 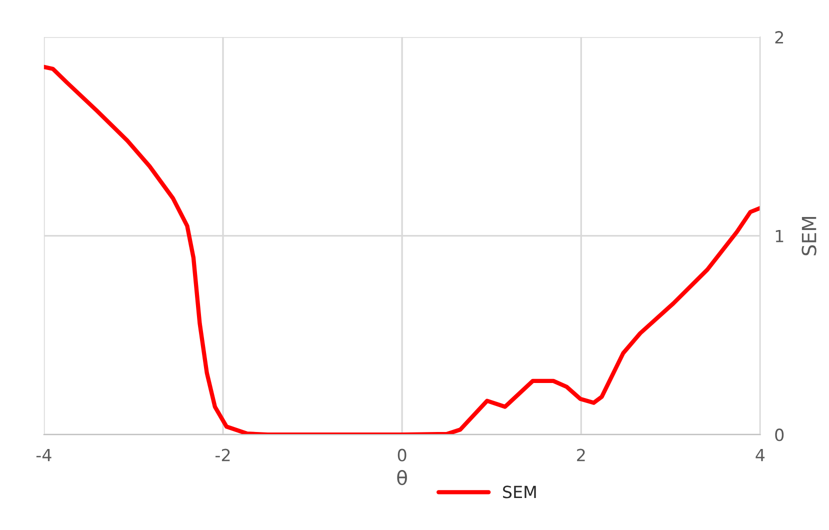 What do you see at coordinates (44, 455) in the screenshot?
I see `x-tick-label: -4` at bounding box center [44, 455].